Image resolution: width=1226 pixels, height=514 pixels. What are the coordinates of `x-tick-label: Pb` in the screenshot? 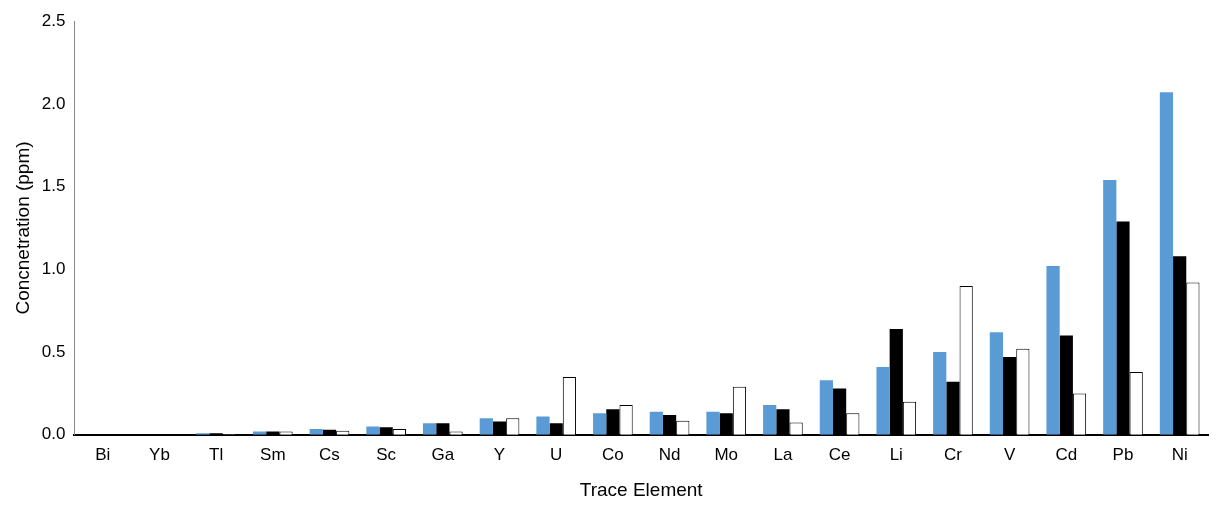 It's located at (1123, 454).